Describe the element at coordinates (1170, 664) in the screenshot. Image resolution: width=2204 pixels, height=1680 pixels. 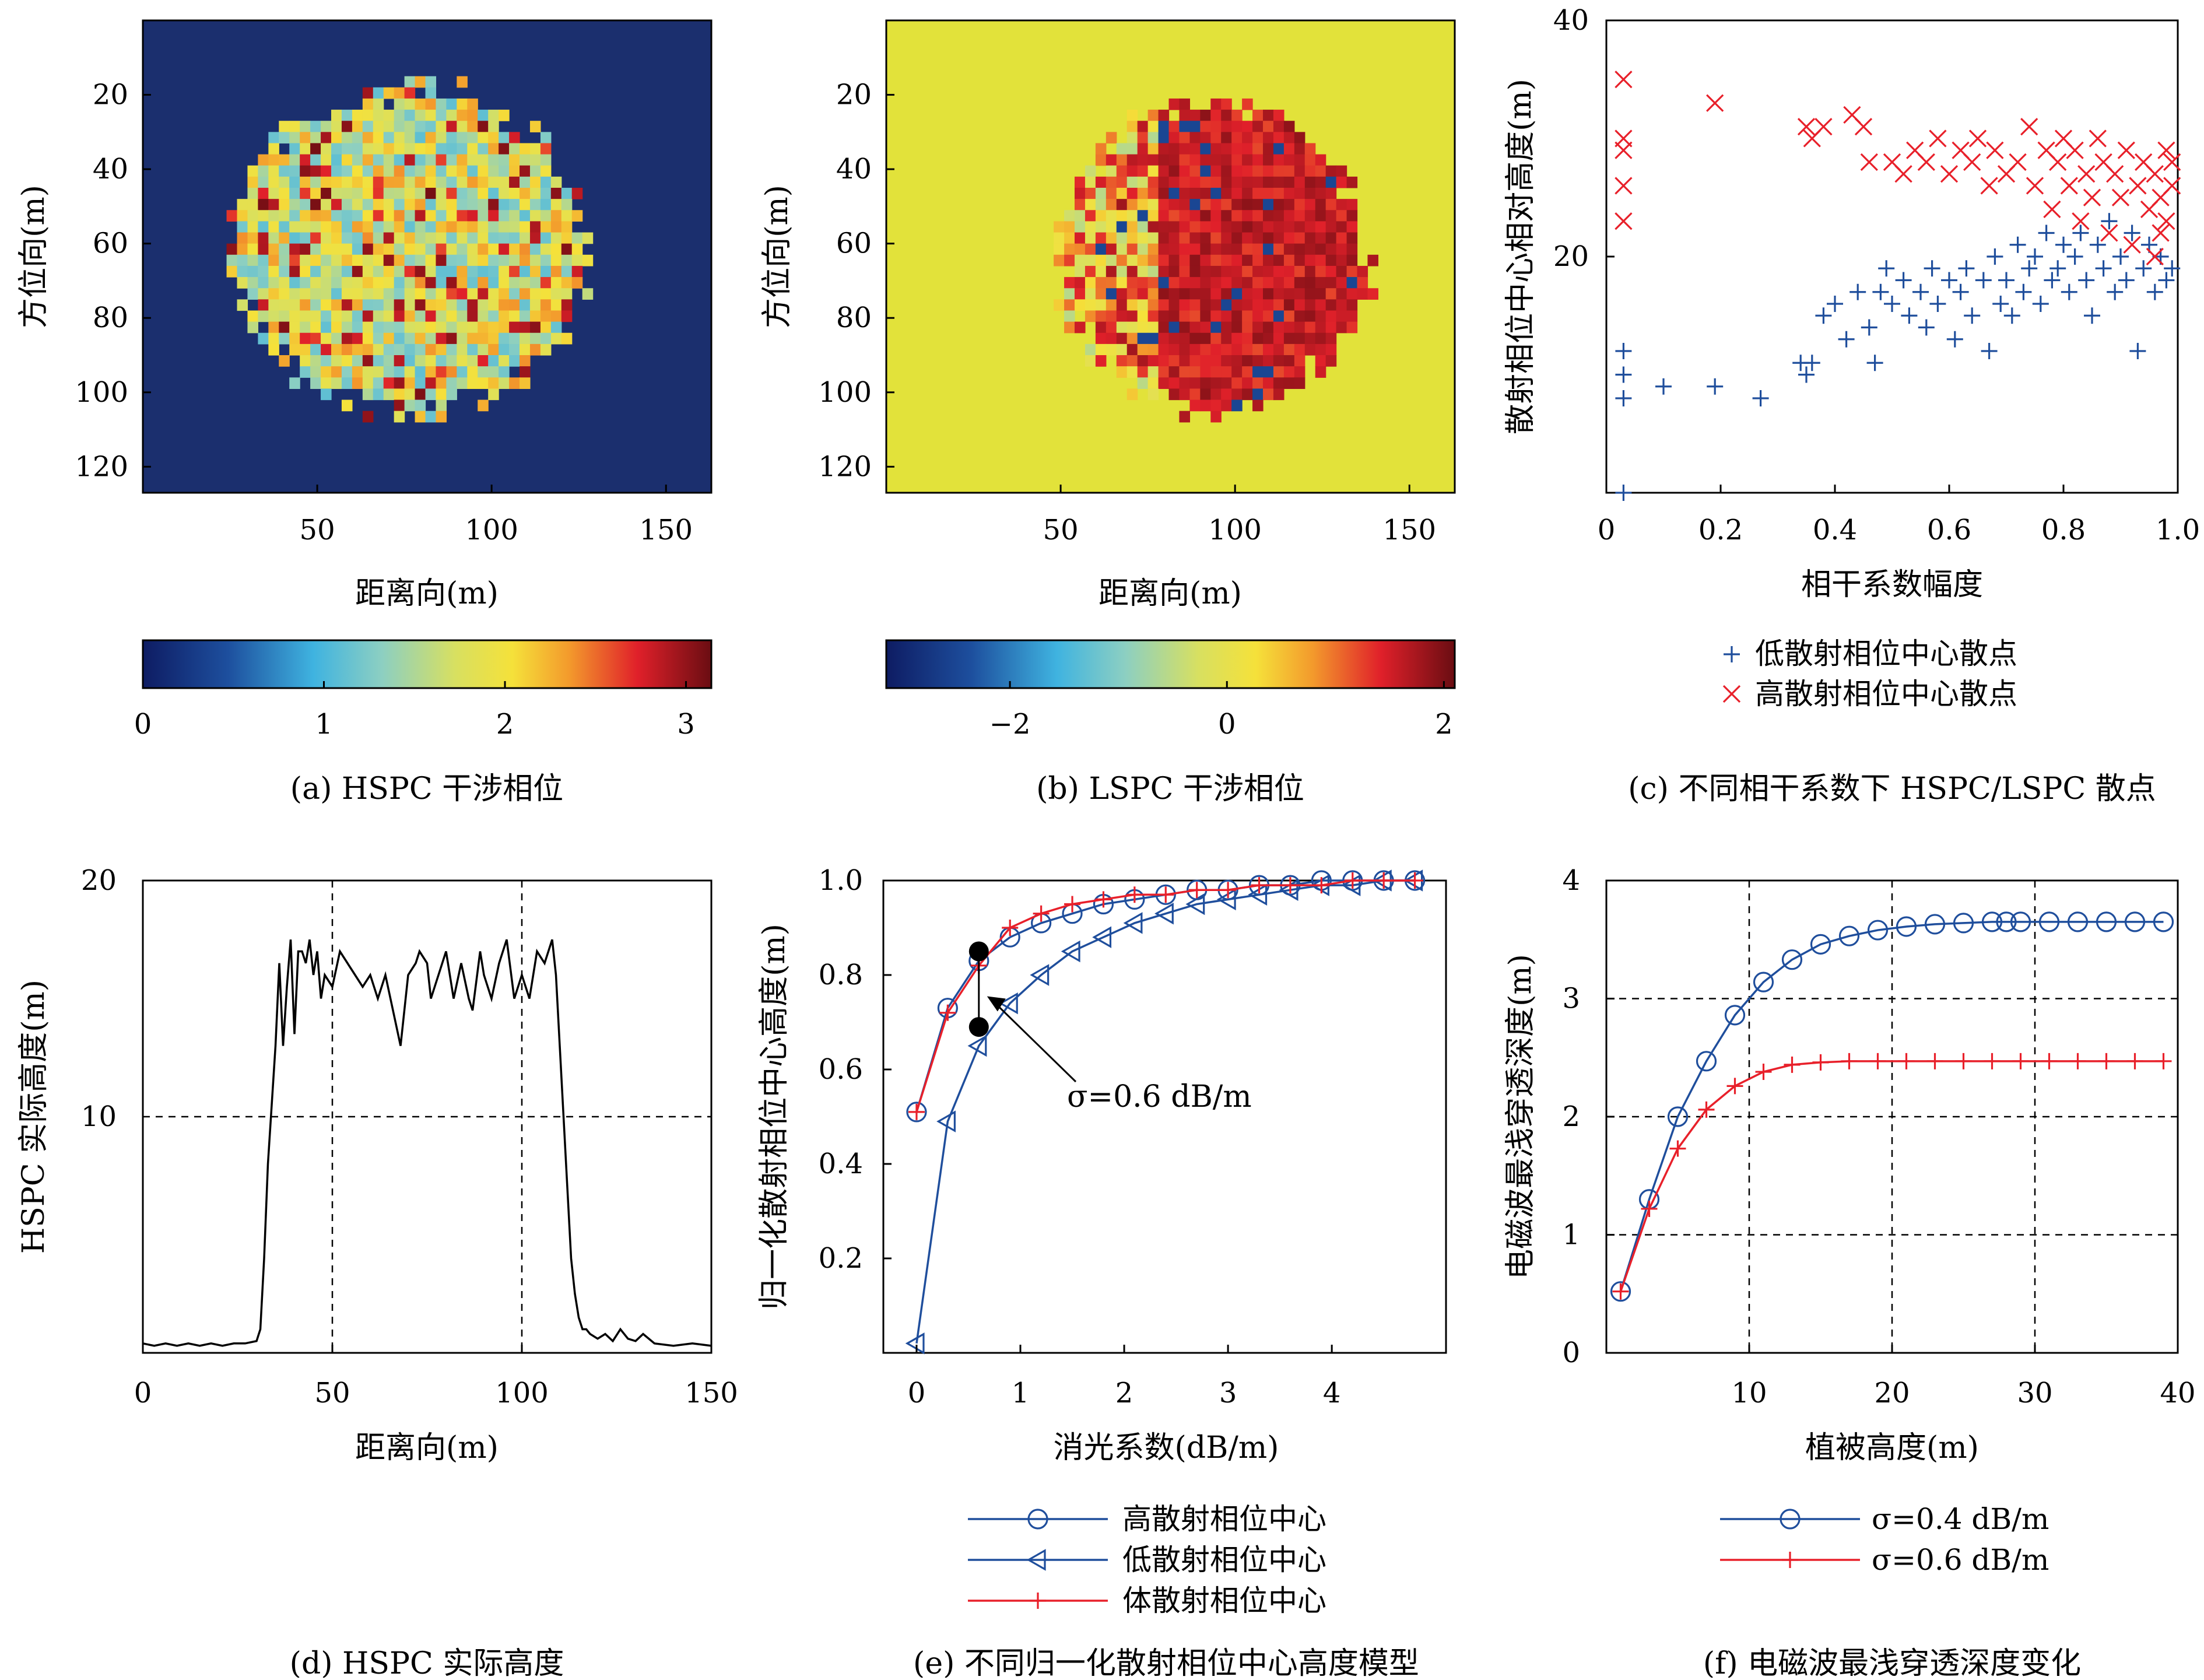
I see `panel-b-colorbar` at that location.